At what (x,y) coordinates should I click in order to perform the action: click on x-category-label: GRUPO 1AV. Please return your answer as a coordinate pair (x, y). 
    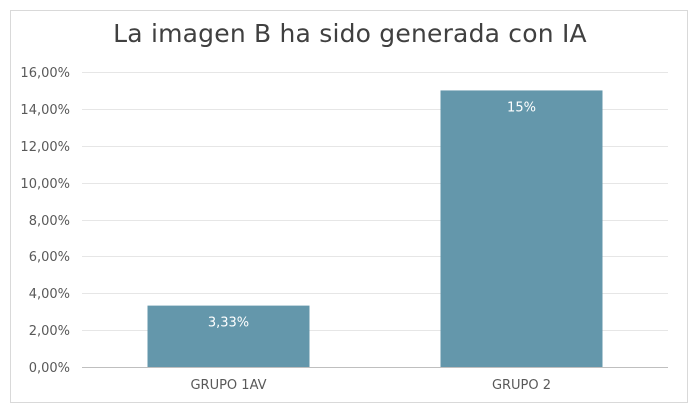
    Looking at the image, I should click on (228, 385).